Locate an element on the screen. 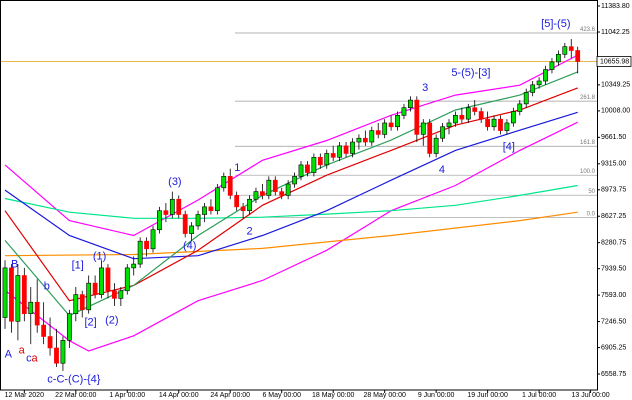 The width and height of the screenshot is (632, 400). y-tick-label: 6558.75 is located at coordinates (613, 374).